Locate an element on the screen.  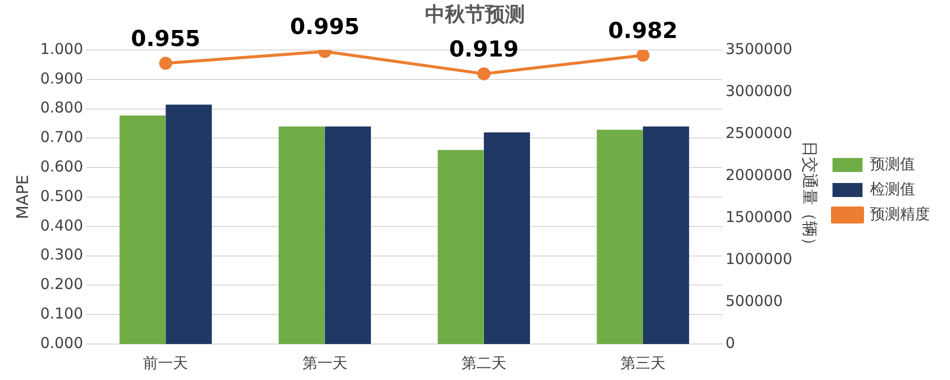
y-axis-title: MAPE is located at coordinates (22, 197).